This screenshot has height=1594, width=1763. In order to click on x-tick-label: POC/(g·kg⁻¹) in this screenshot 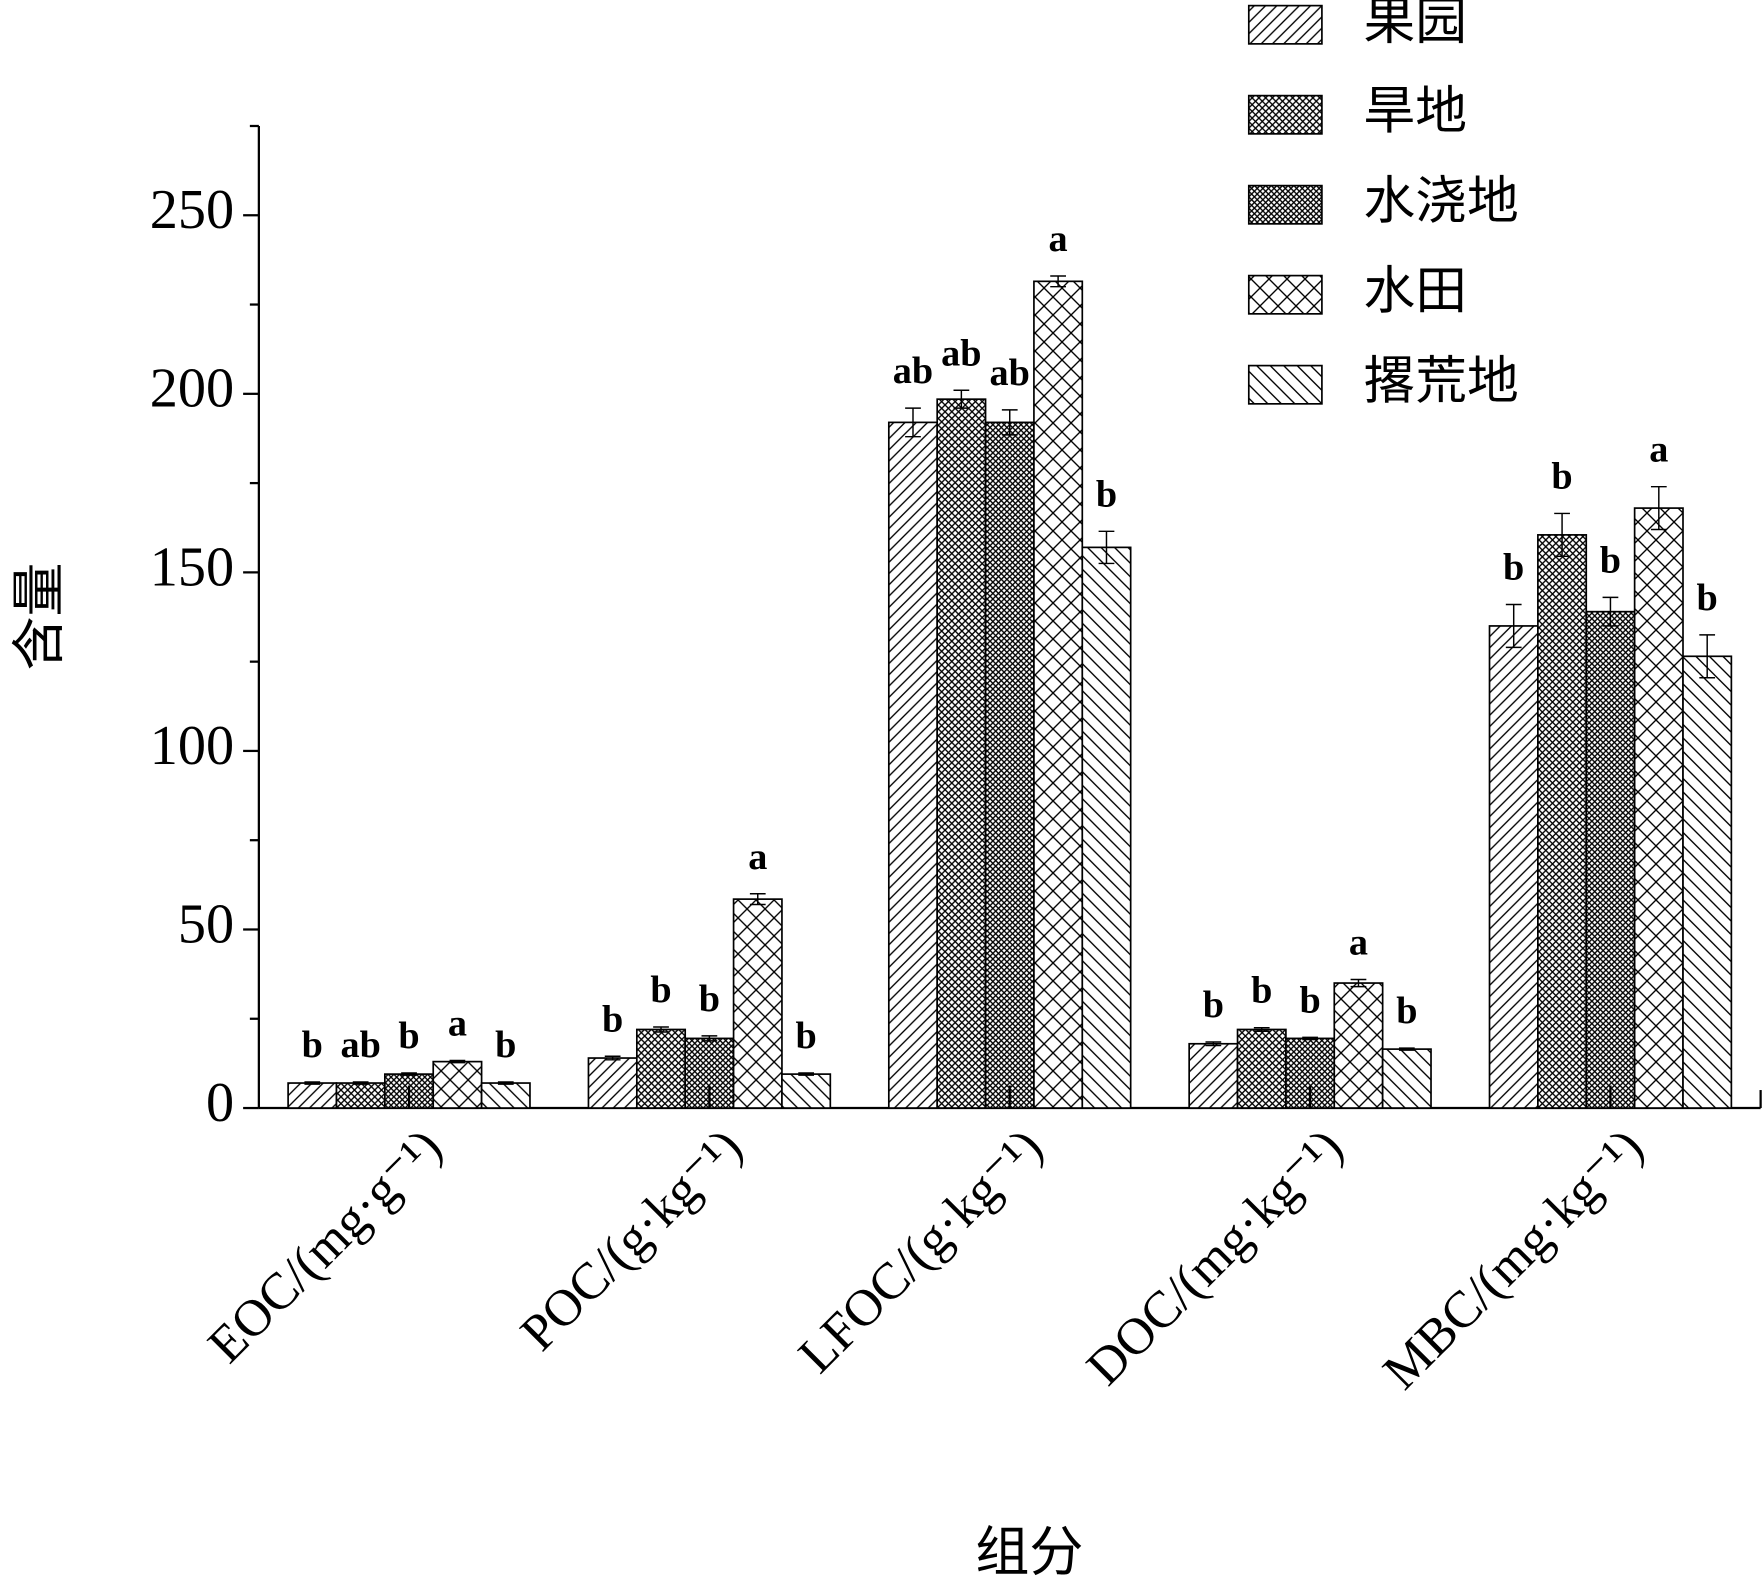, I will do `click(631, 1239)`.